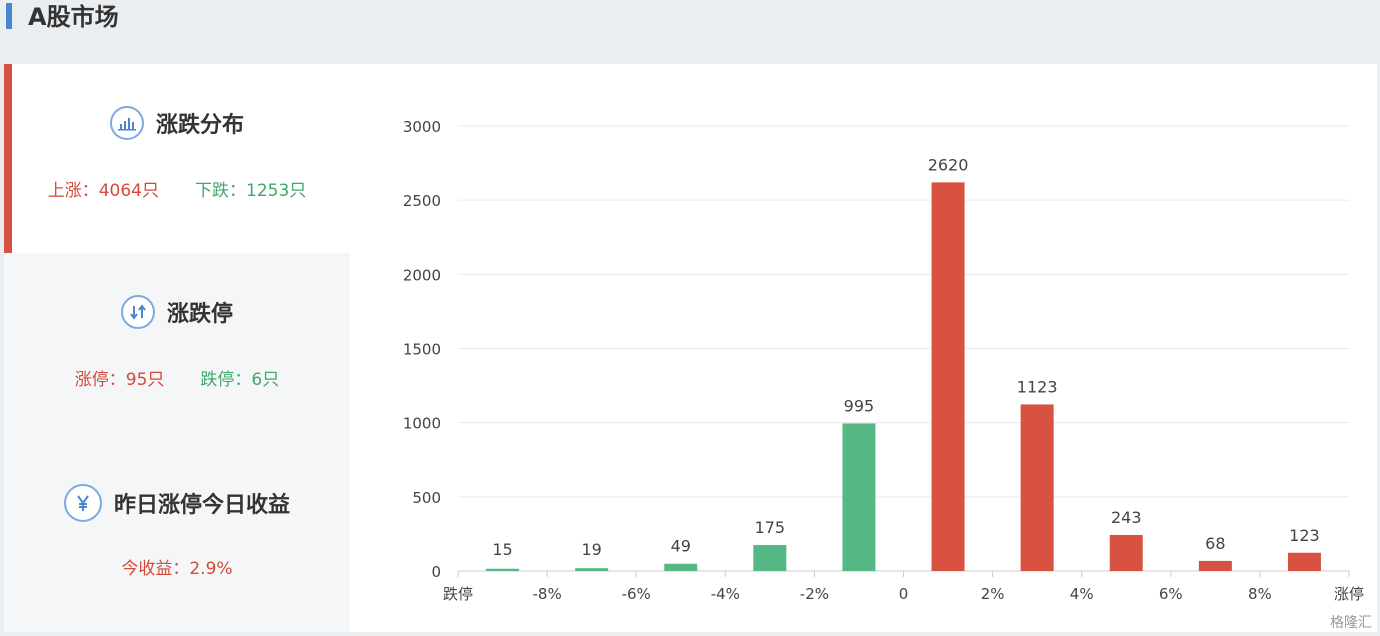 The image size is (1380, 636). Describe the element at coordinates (1215, 543) in the screenshot. I see `bar-value-label: 68` at that location.